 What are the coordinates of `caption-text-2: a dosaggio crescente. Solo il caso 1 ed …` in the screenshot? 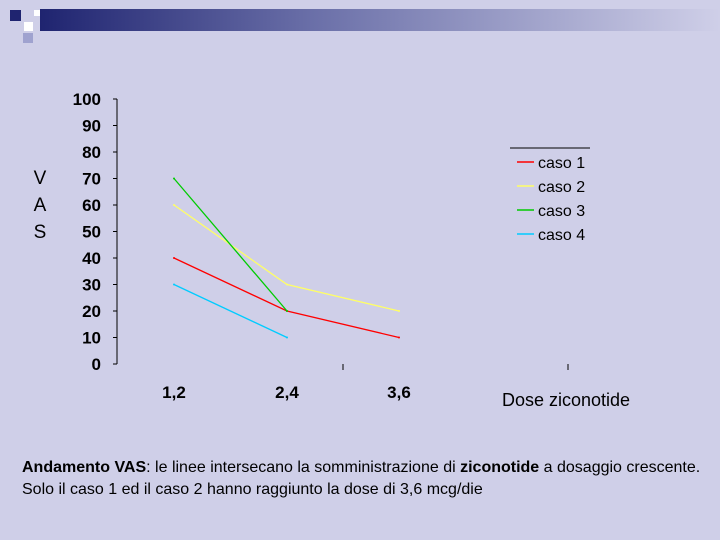 It's located at (361, 478).